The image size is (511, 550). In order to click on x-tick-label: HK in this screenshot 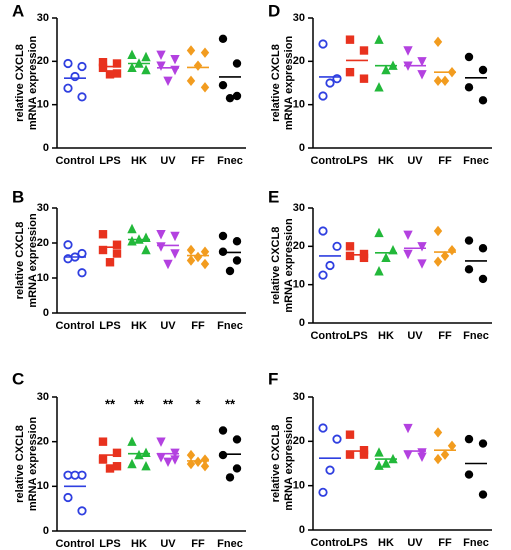, I will do `click(386, 543)`.